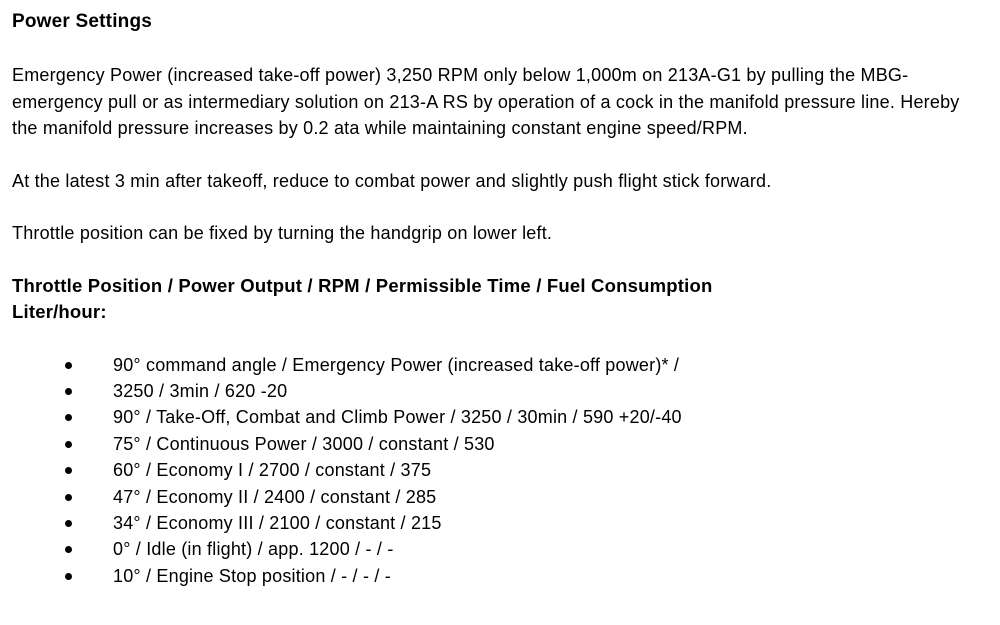 This screenshot has width=1000, height=625. What do you see at coordinates (500, 576) in the screenshot?
I see `list-item-engine-stop: 10° / Engine Stop position / - / - / -` at bounding box center [500, 576].